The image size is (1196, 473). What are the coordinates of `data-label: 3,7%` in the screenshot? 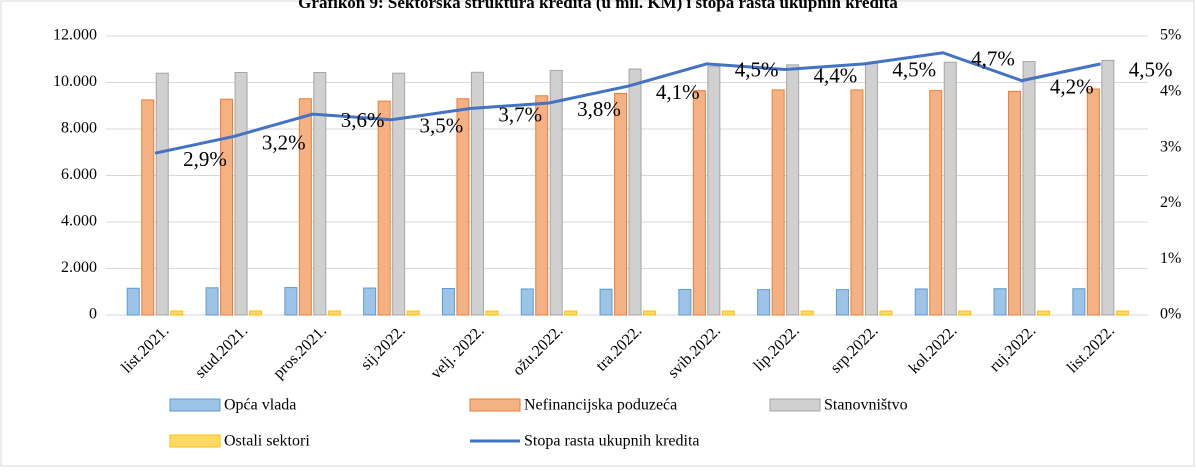 It's located at (520, 114).